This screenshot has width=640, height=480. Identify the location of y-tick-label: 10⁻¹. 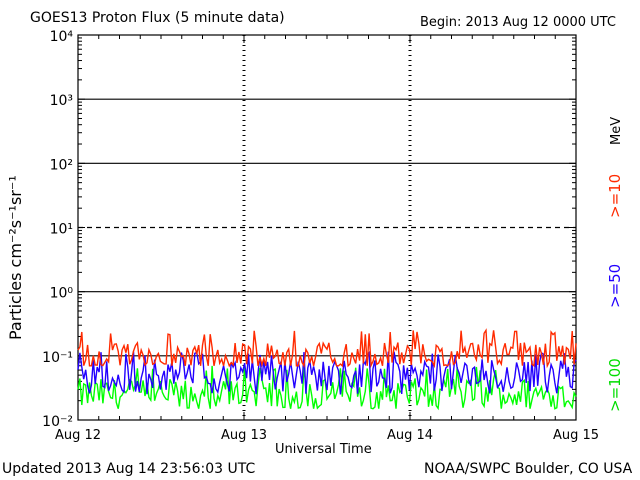
(57, 358).